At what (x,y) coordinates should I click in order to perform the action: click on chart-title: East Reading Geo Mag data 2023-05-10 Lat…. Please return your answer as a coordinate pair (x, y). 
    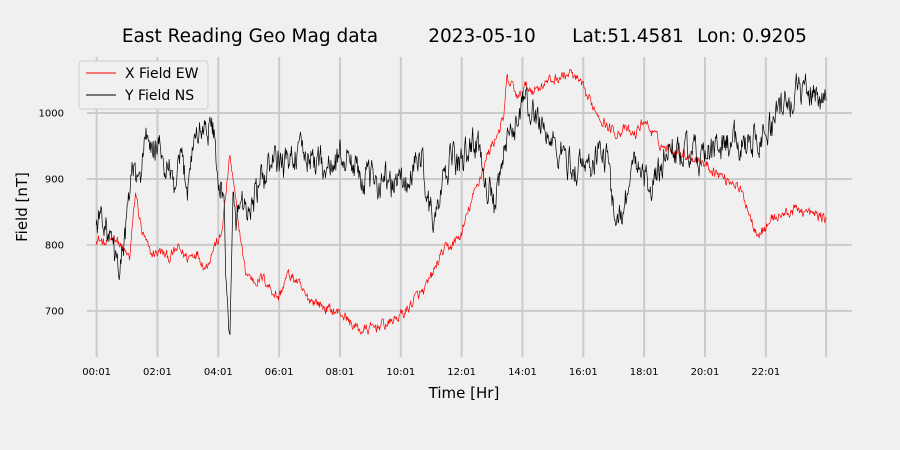
    Looking at the image, I should click on (464, 36).